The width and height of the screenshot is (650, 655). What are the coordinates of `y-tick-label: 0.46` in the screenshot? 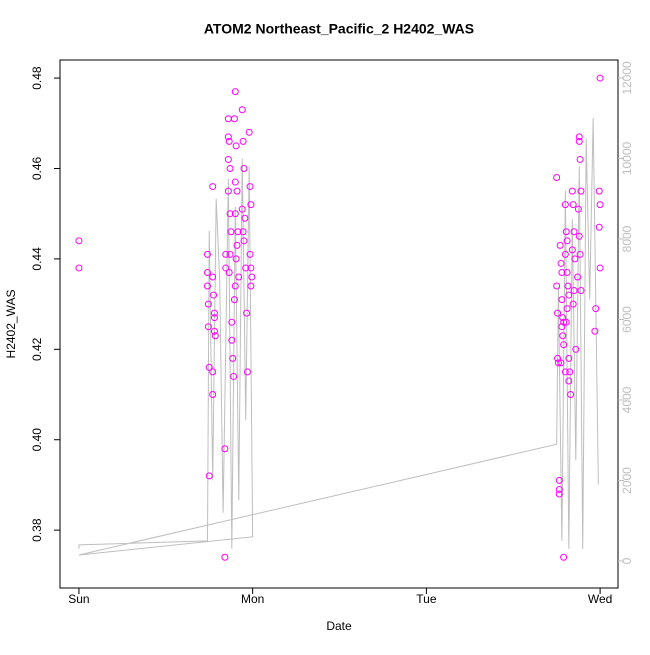 It's located at (37, 168).